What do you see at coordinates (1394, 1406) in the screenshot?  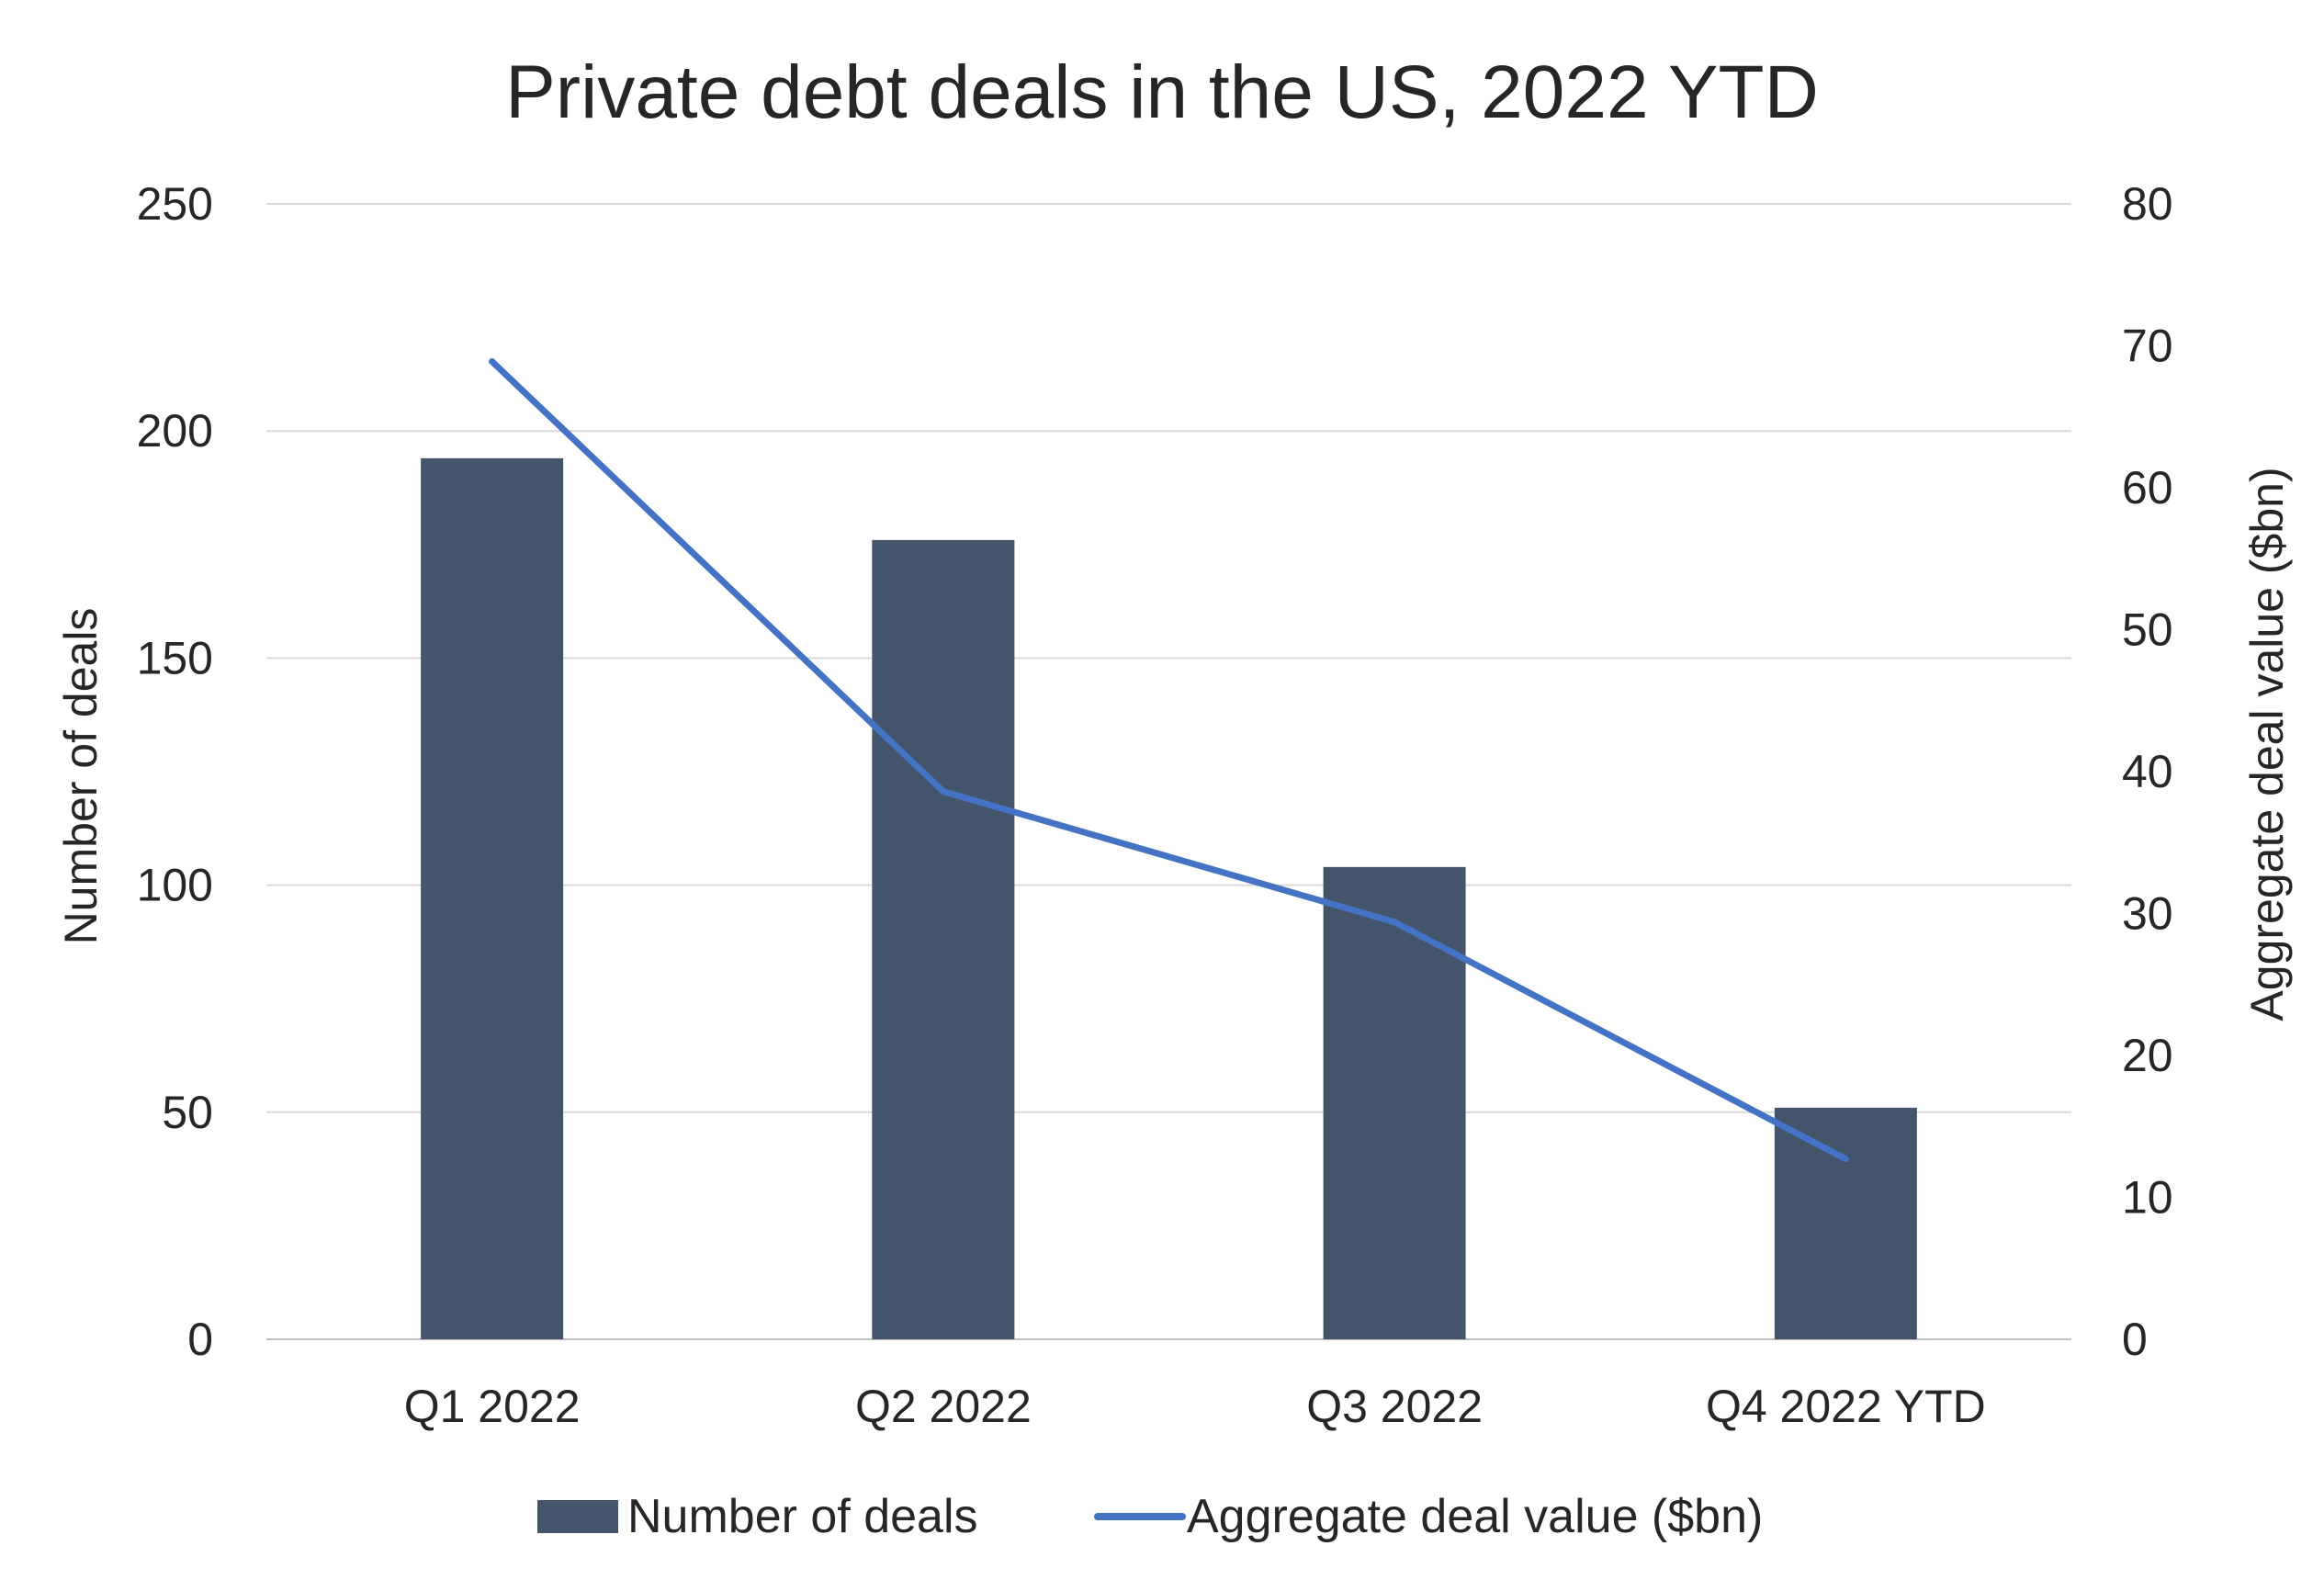 I see `x-tick-label: Q3 2022` at bounding box center [1394, 1406].